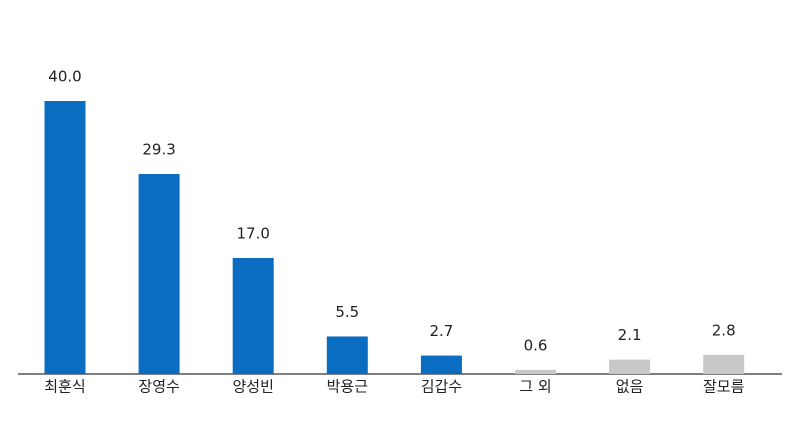 The width and height of the screenshot is (792, 441). Describe the element at coordinates (724, 330) in the screenshot. I see `value-label: 2.8` at that location.